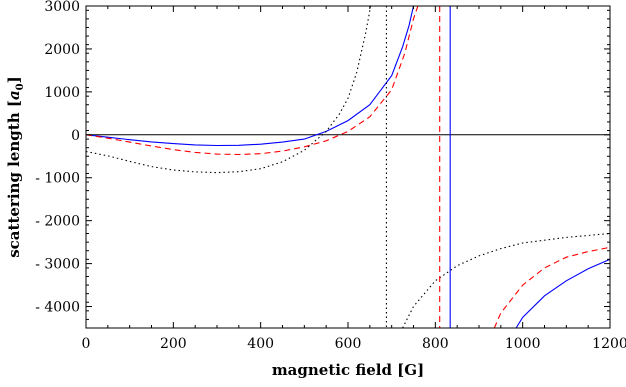 This screenshot has width=626, height=387. I want to click on x-tick-label: 400, so click(260, 344).